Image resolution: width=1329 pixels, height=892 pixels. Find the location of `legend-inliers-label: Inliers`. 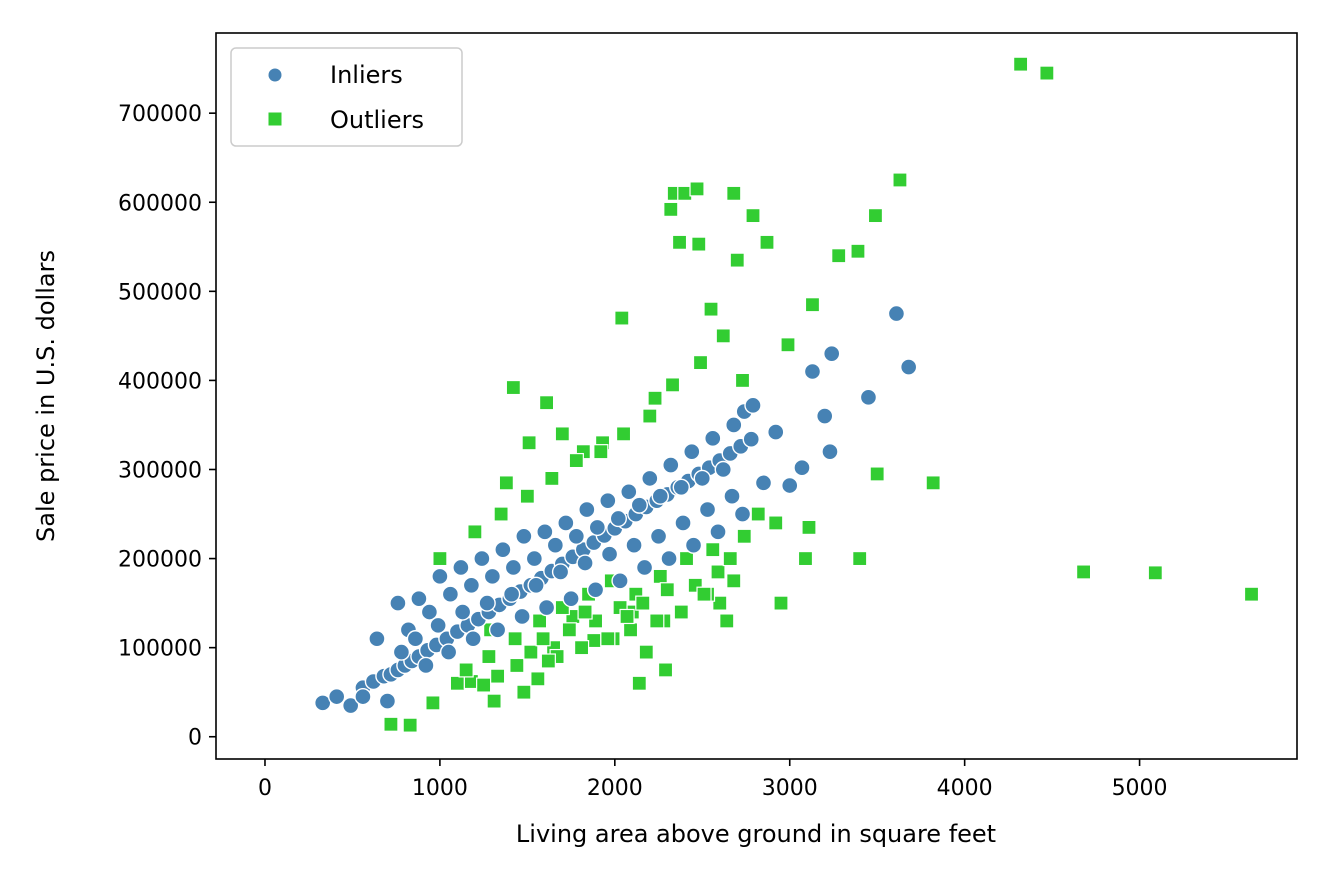

legend-inliers-label: Inliers is located at coordinates (366, 75).